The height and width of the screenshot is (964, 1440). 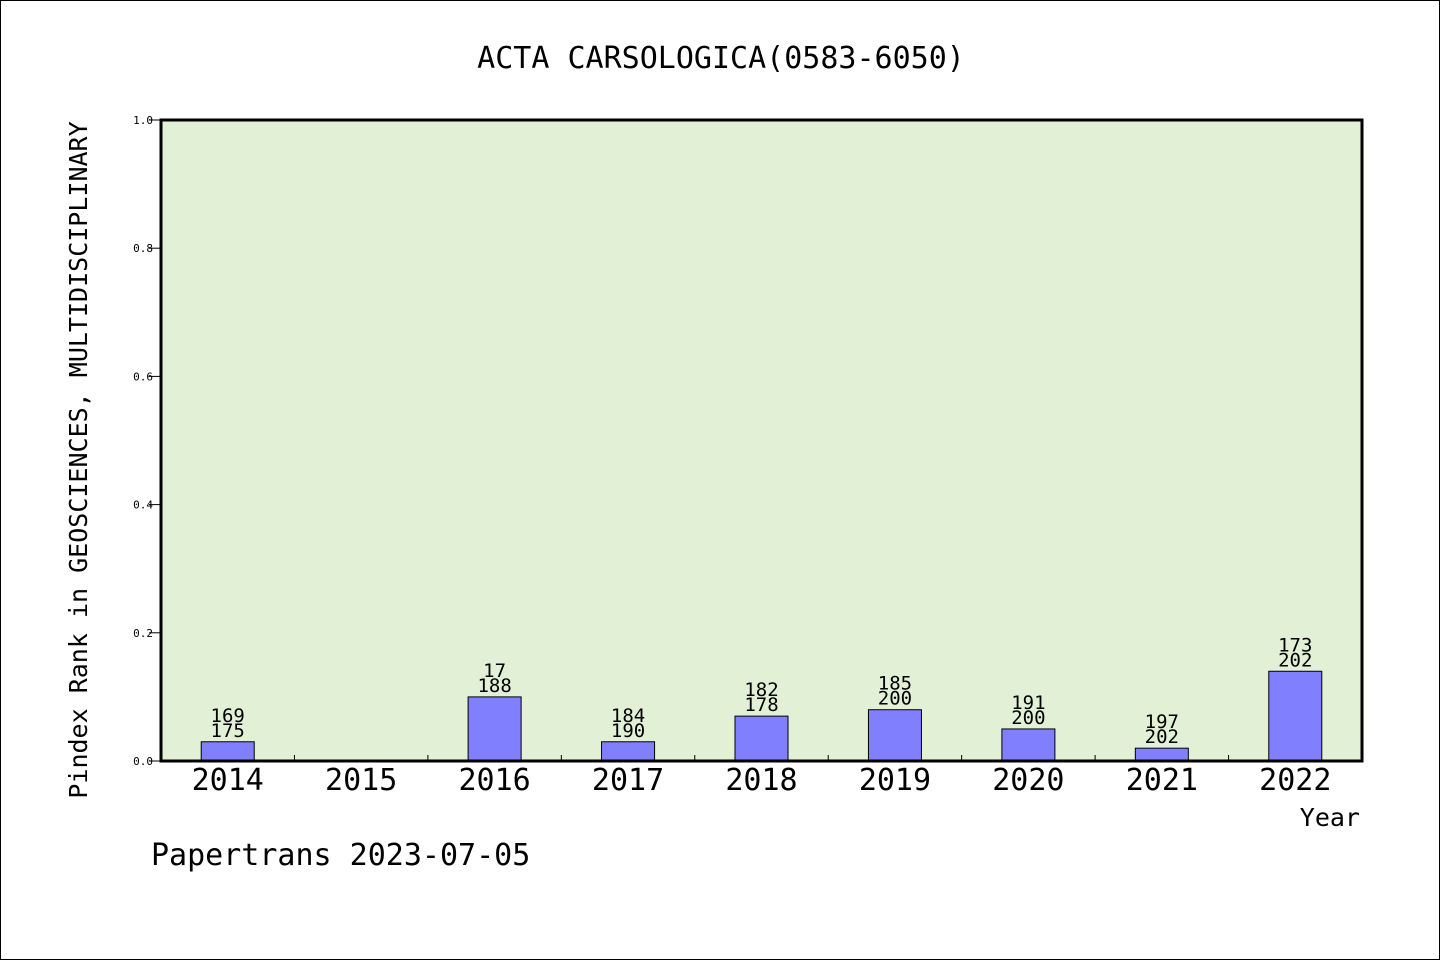 I want to click on x-tick-label: 2019, so click(x=895, y=780).